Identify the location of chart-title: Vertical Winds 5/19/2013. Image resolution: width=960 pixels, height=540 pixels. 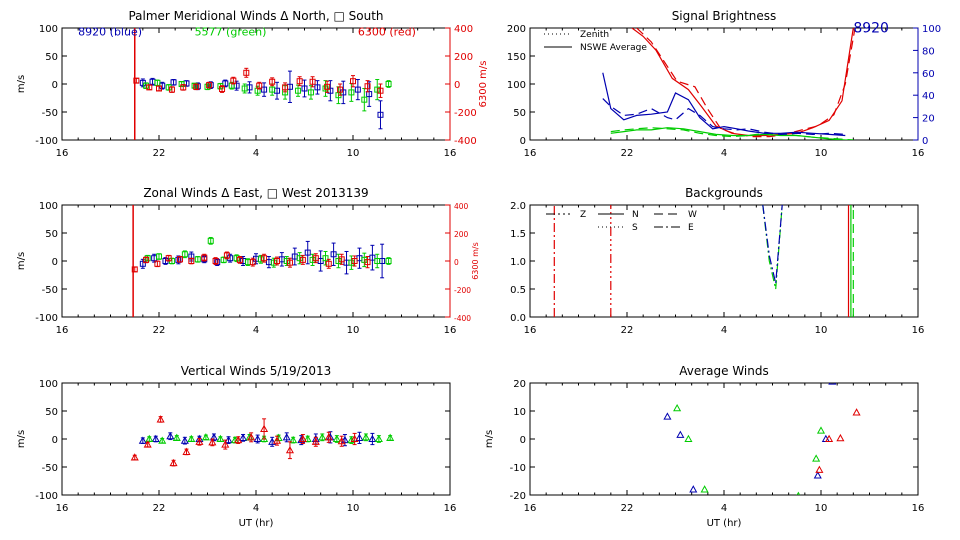
(256, 371).